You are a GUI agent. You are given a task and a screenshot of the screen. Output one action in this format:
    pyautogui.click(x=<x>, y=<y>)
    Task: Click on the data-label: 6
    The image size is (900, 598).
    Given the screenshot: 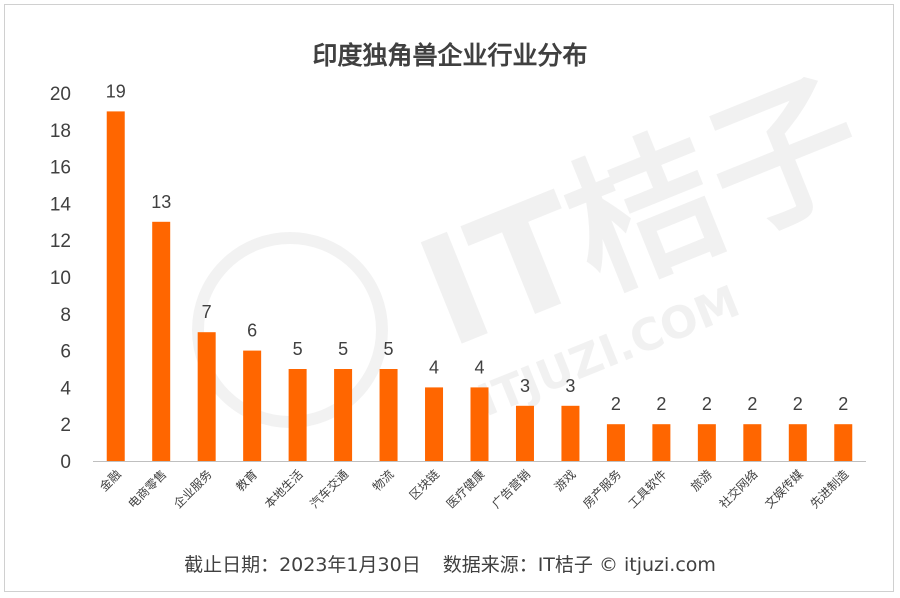 What is the action you would take?
    pyautogui.click(x=252, y=331)
    